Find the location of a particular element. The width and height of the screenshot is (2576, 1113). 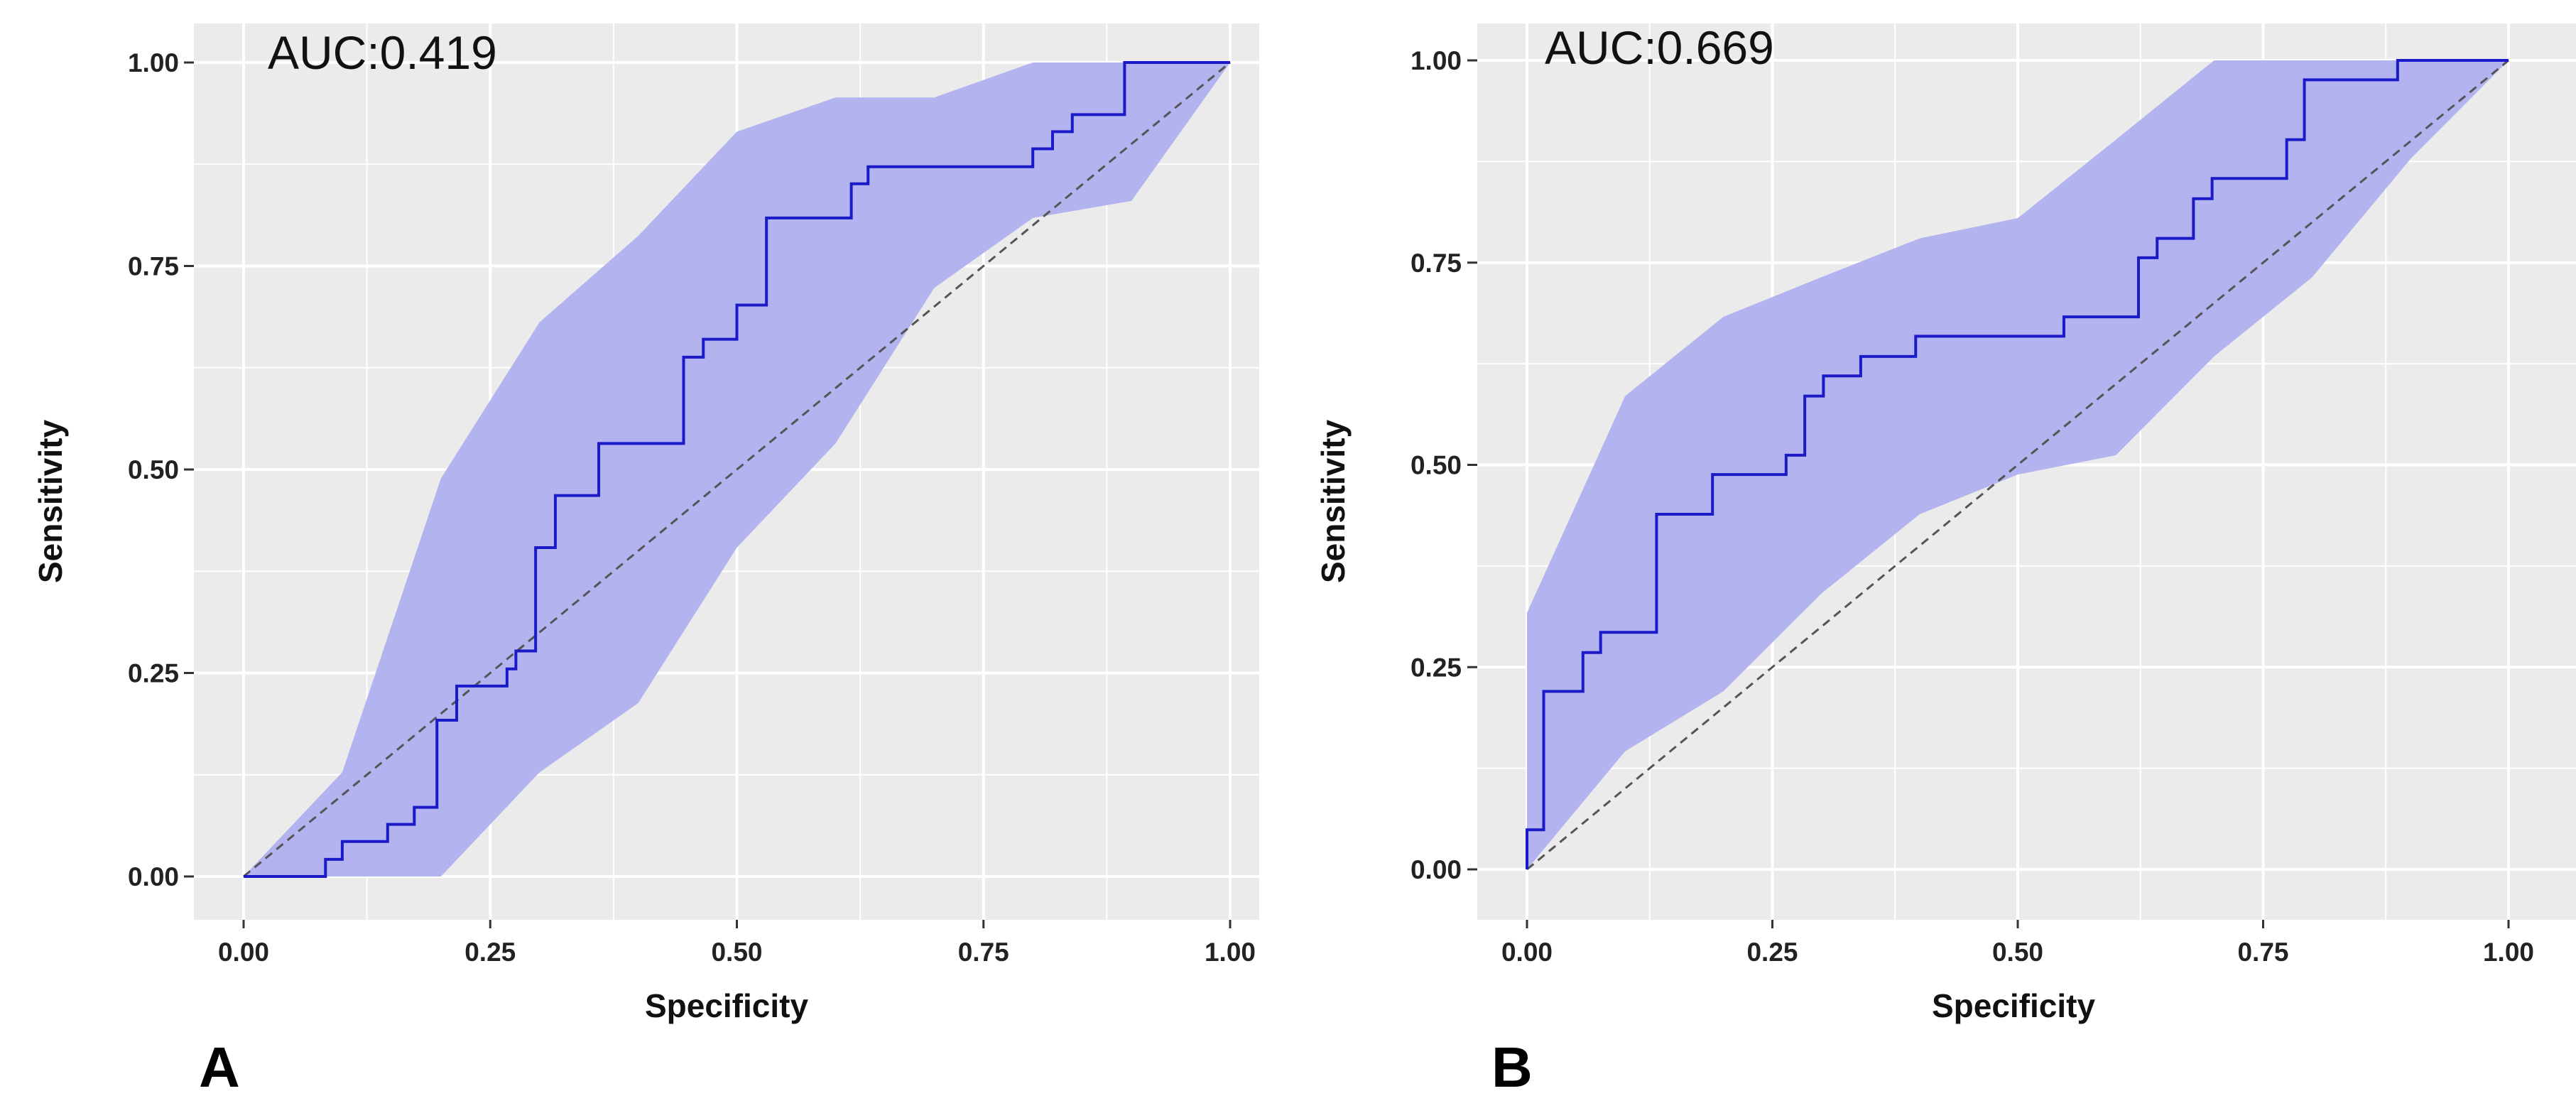

panel-b-y-axis: 0.00 0.25 0.50 0.75 1.00 is located at coordinates (1444, 465).